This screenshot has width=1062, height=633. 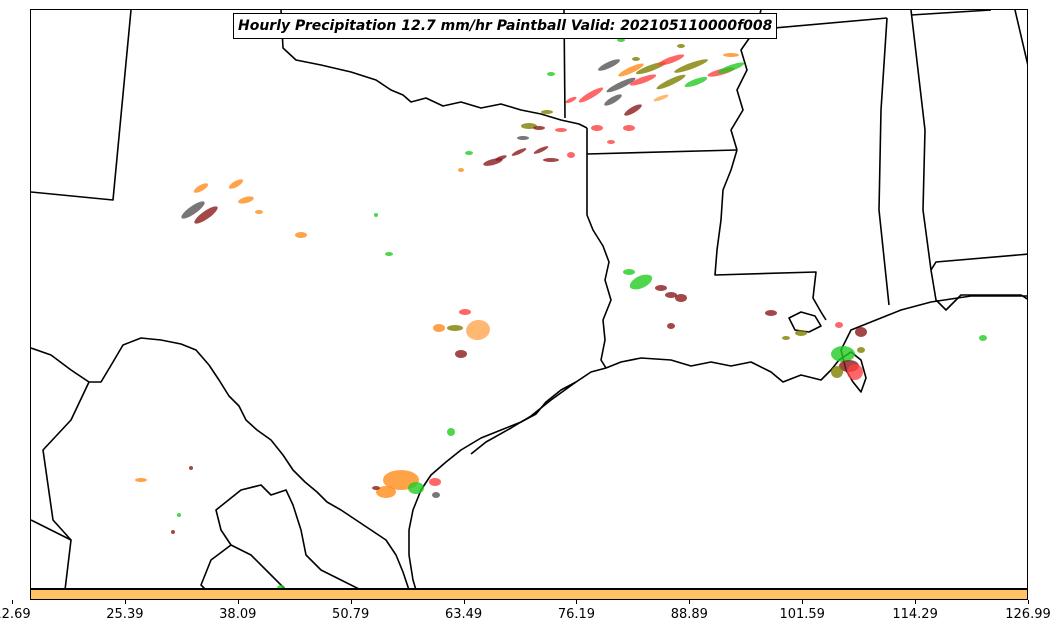 What do you see at coordinates (15, 614) in the screenshot?
I see `colorbar-tick-label: 12.69` at bounding box center [15, 614].